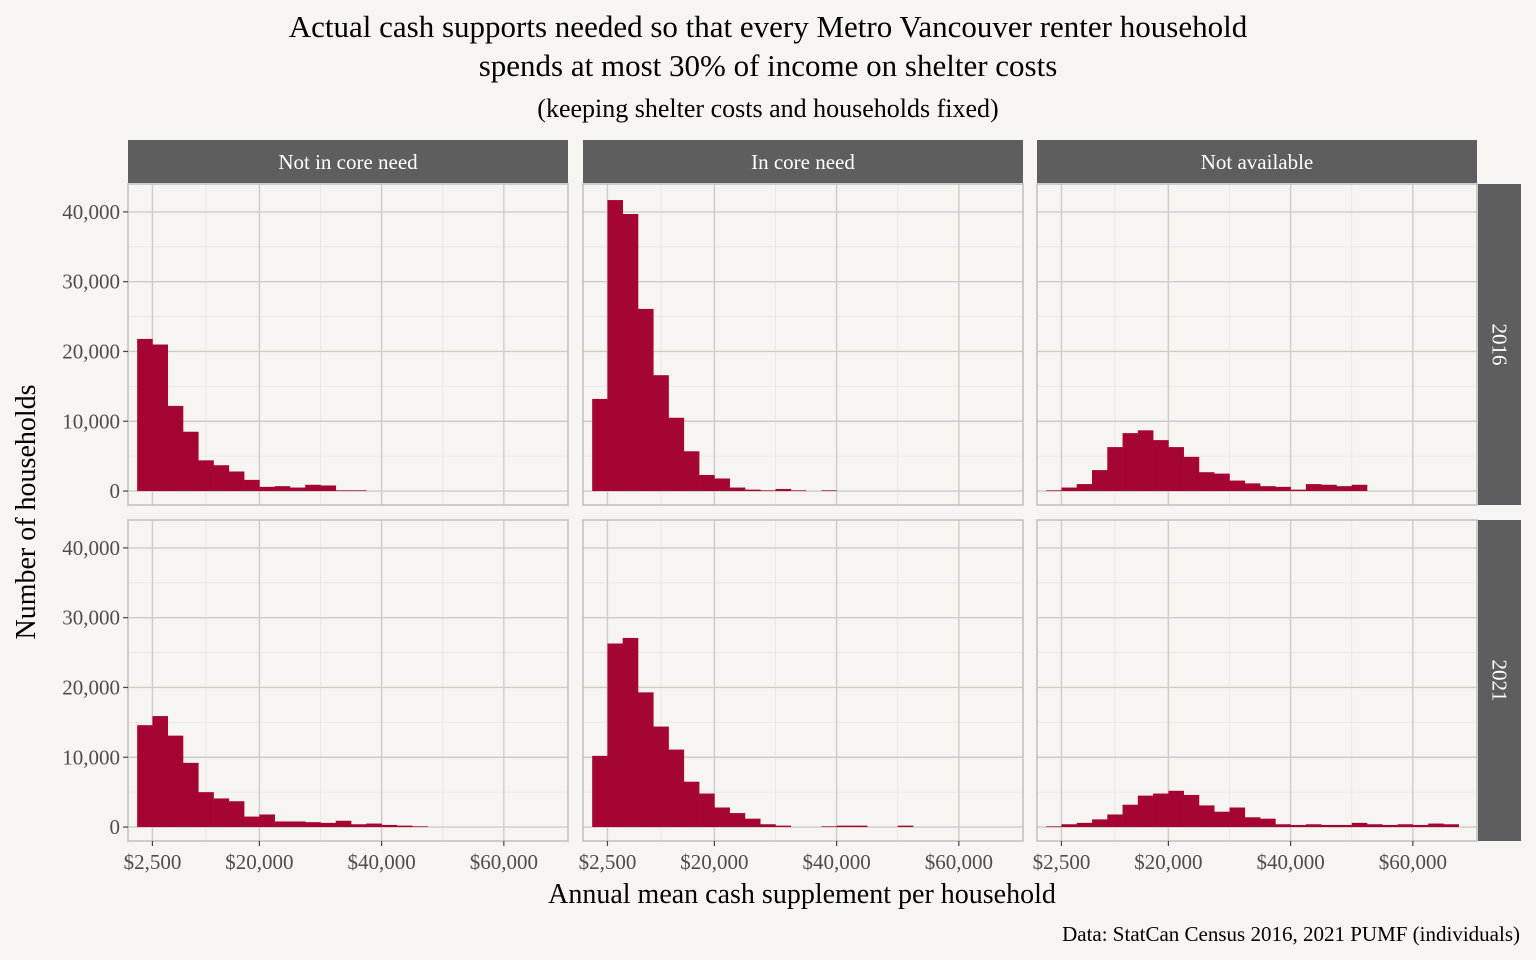  Describe the element at coordinates (504, 862) in the screenshot. I see `x-tick-label: $60,000` at that location.